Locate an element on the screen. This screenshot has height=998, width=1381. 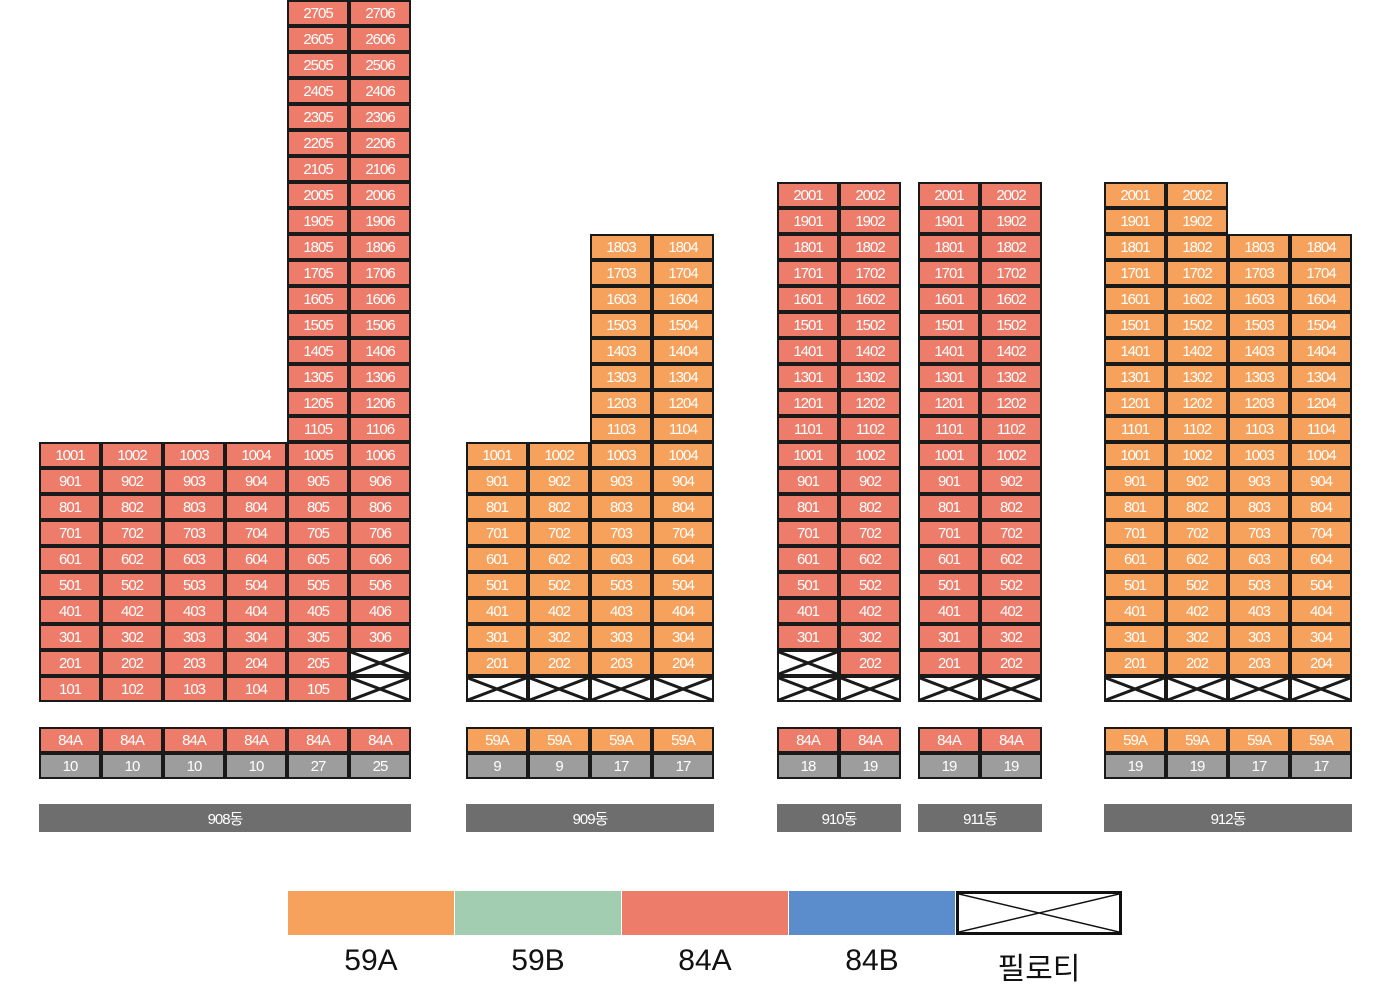
unit-cell: 504 is located at coordinates (256, 585).